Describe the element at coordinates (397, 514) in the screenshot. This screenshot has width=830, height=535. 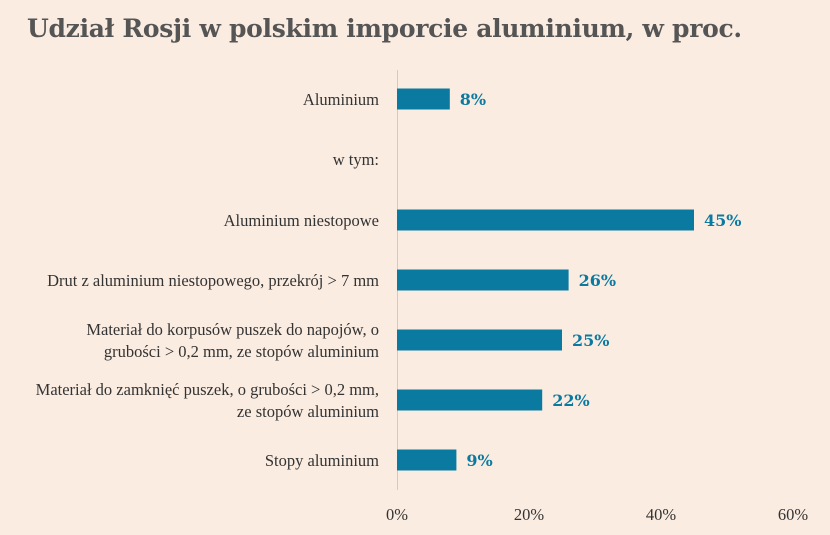
I see `x-tick-label: 0%` at that location.